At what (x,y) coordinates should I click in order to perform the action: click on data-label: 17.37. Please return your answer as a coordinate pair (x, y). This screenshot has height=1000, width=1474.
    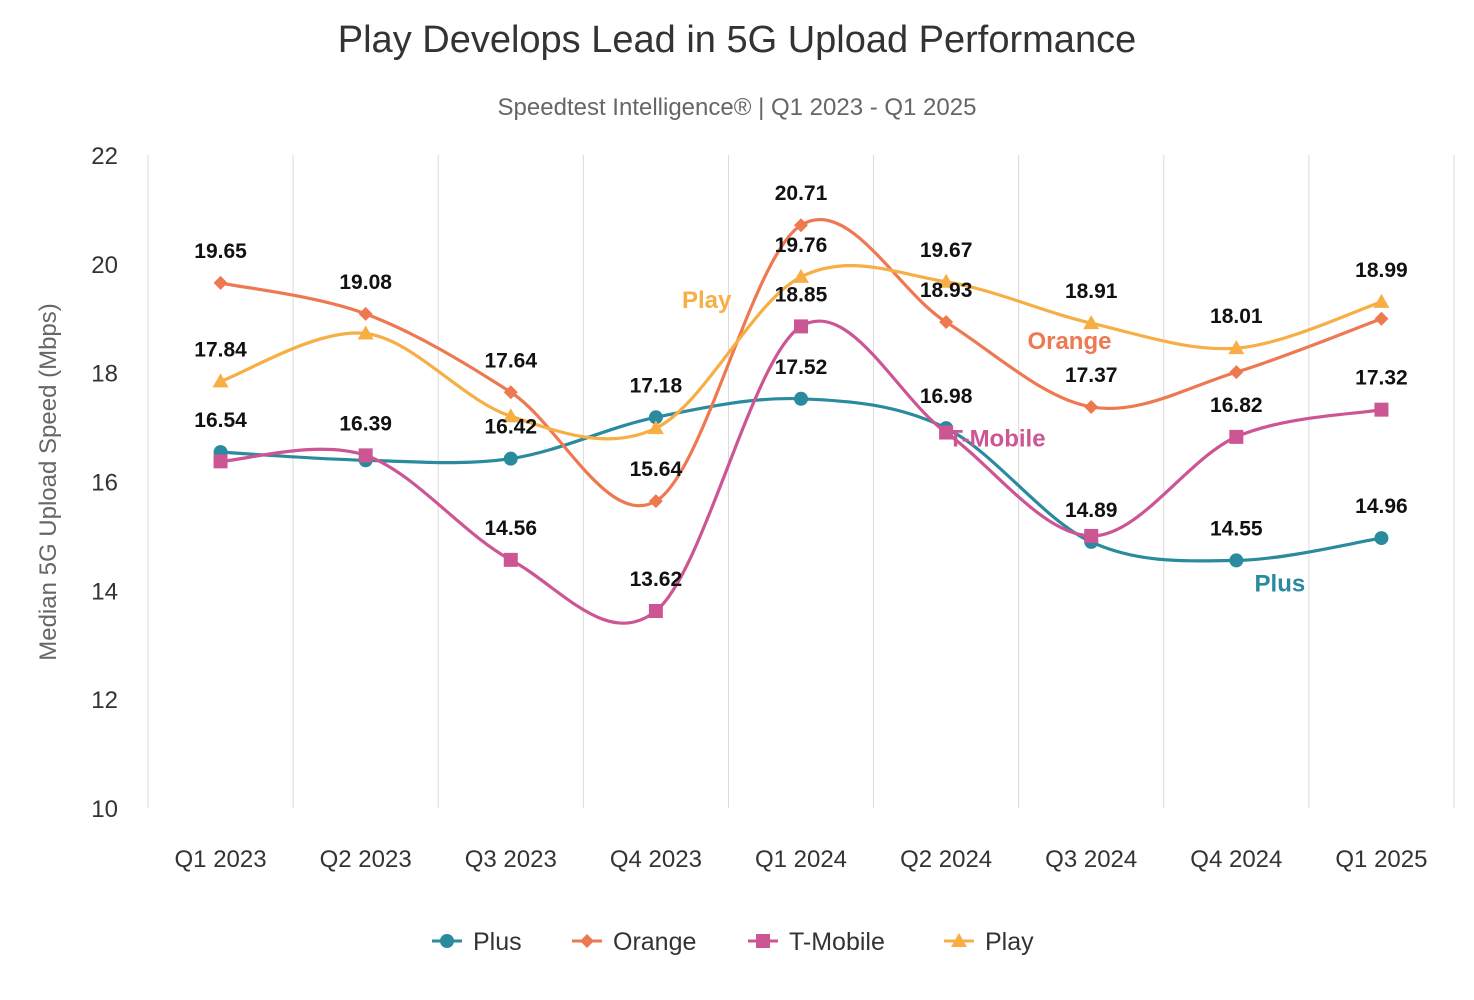
    Looking at the image, I should click on (1091, 375).